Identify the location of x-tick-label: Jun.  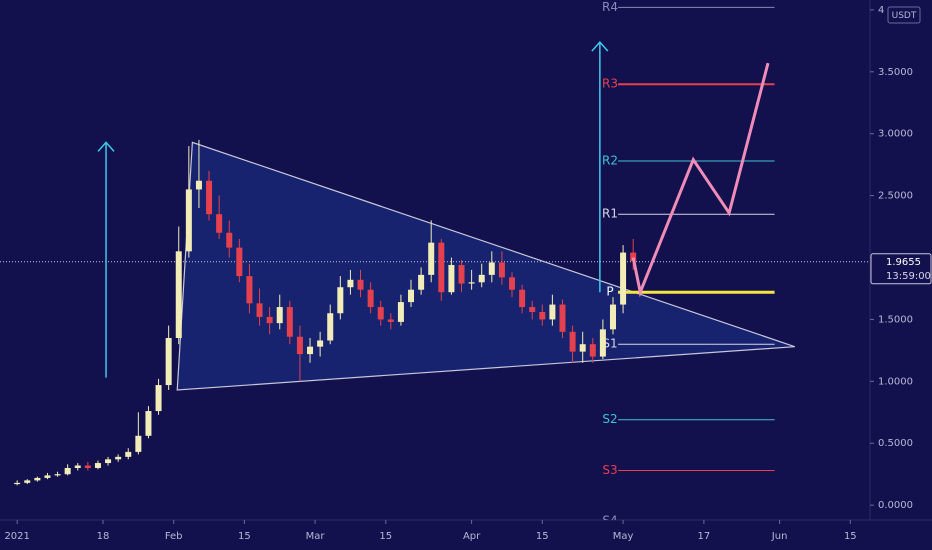
(779, 536).